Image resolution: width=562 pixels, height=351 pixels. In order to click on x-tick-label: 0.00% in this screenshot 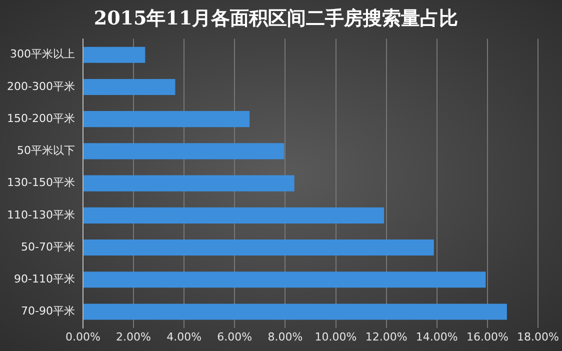, I will do `click(82, 337)`.